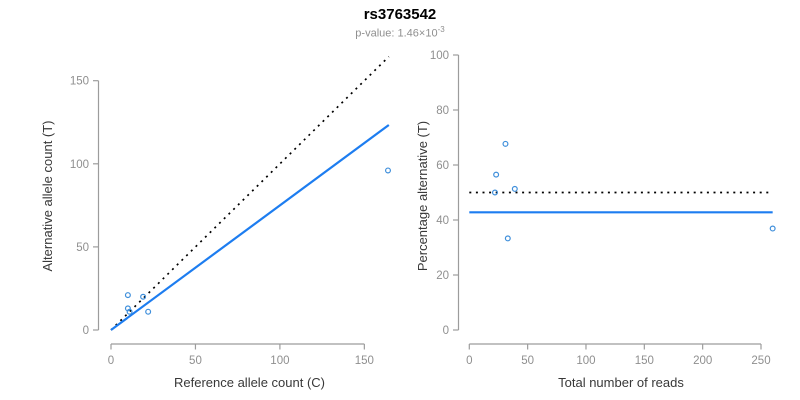 The image size is (800, 400). I want to click on x-tick-label: 200, so click(702, 361).